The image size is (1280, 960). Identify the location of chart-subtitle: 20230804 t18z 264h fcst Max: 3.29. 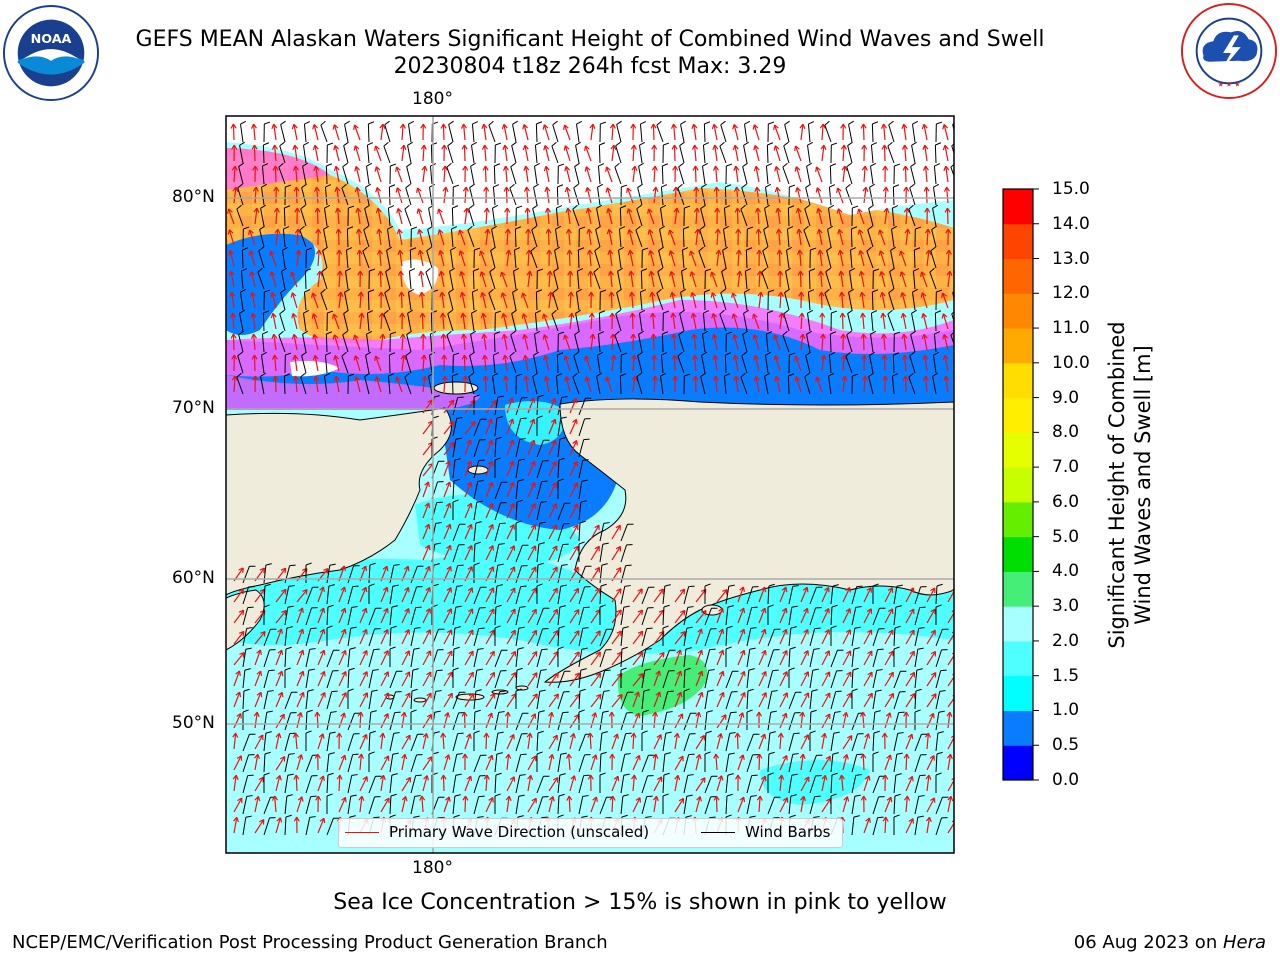
(590, 66).